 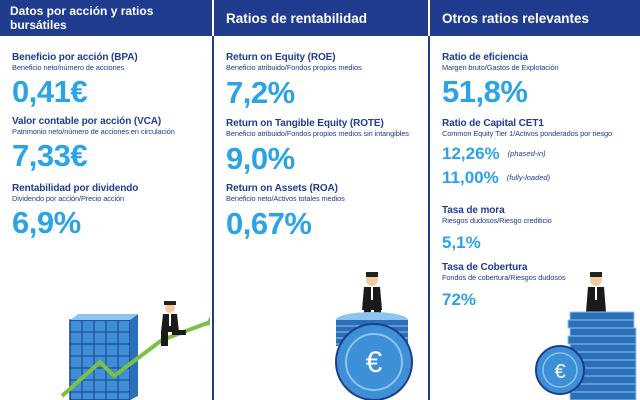 I want to click on metric-desc: Dividendo por acción/Precio acción, so click(x=68, y=198).